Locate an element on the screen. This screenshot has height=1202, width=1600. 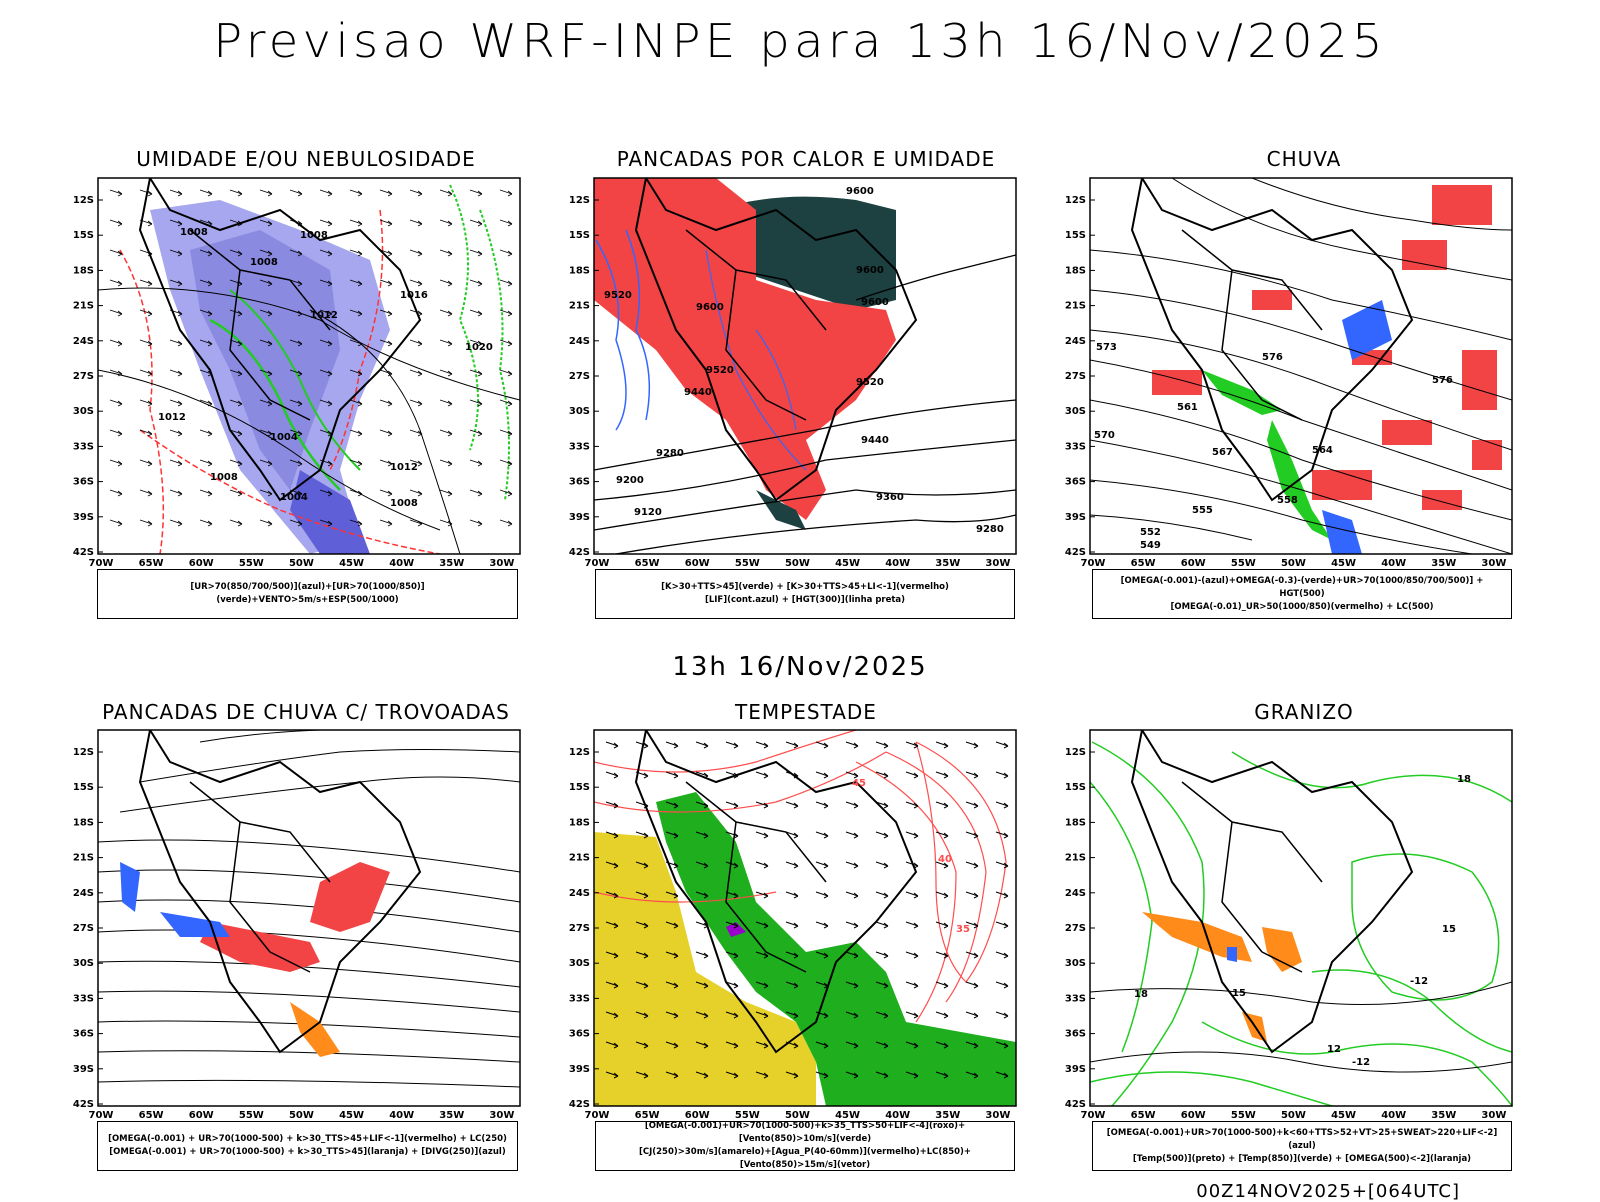
contour-label: 1008 is located at coordinates (314, 235).